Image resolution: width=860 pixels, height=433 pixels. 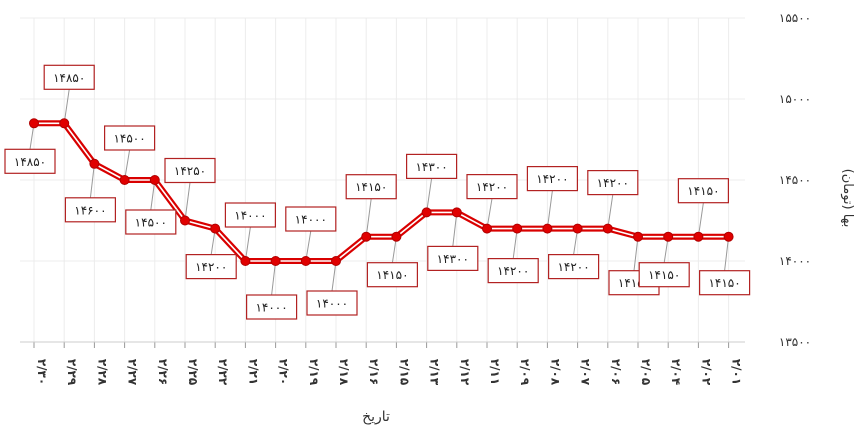 I want to click on x-tick-label: ۲/۲۱, so click(x=253, y=372).